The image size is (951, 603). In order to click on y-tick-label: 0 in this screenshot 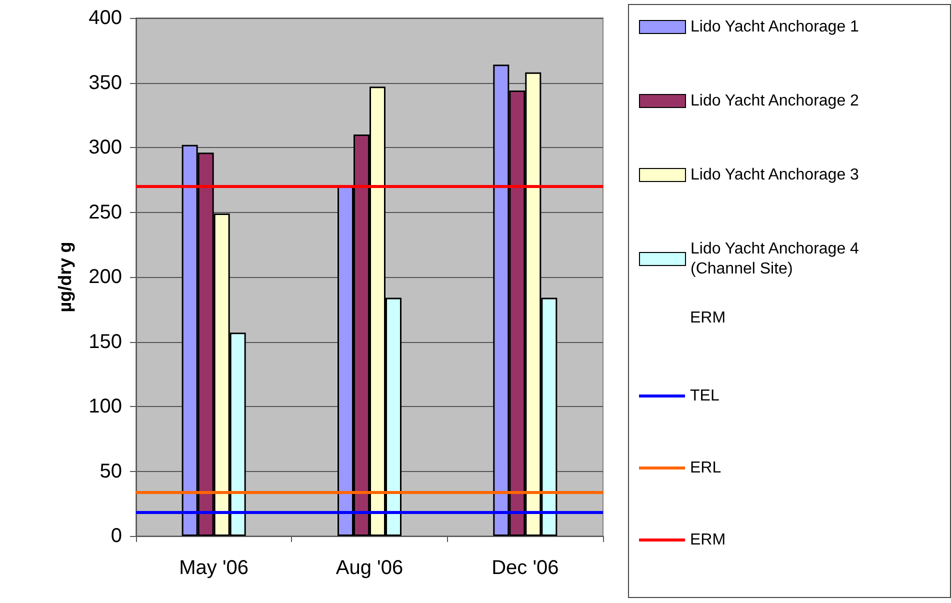, I will do `click(116, 536)`.